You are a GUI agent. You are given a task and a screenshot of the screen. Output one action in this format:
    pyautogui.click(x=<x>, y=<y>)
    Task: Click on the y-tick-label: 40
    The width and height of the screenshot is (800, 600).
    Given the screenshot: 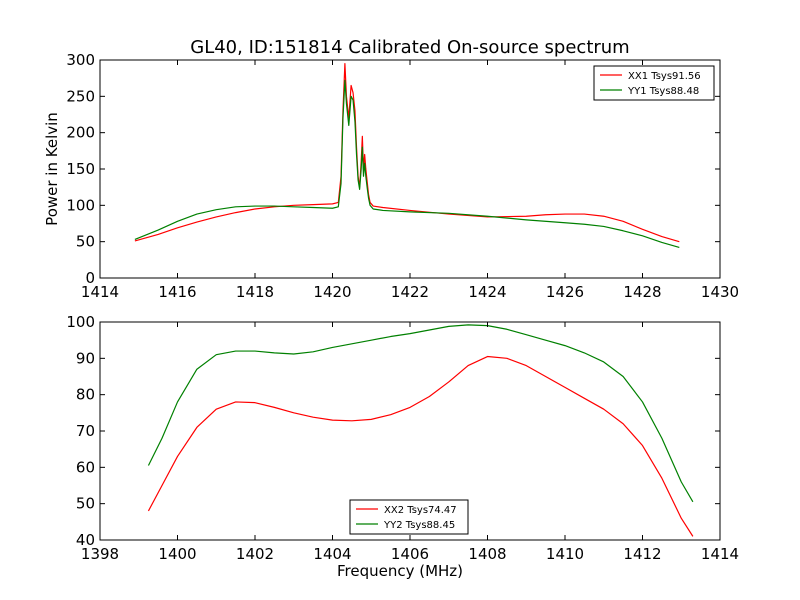 What is the action you would take?
    pyautogui.click(x=85, y=540)
    